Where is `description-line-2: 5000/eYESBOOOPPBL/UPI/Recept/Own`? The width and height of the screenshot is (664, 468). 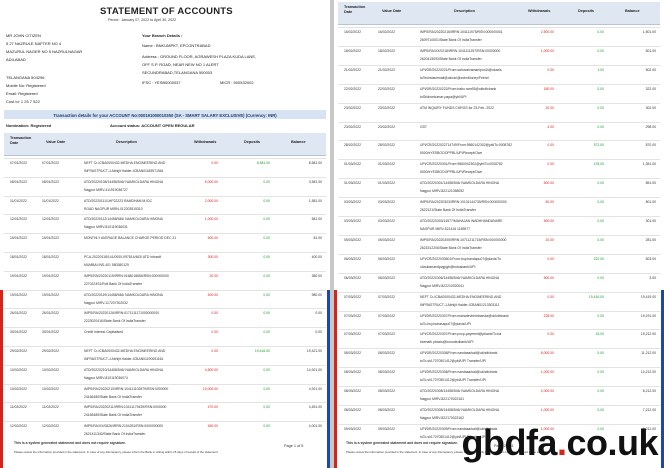 description-line-2: 5000/eYESBOOOPPBL/UPI/Recept/Own is located at coordinates (451, 153).